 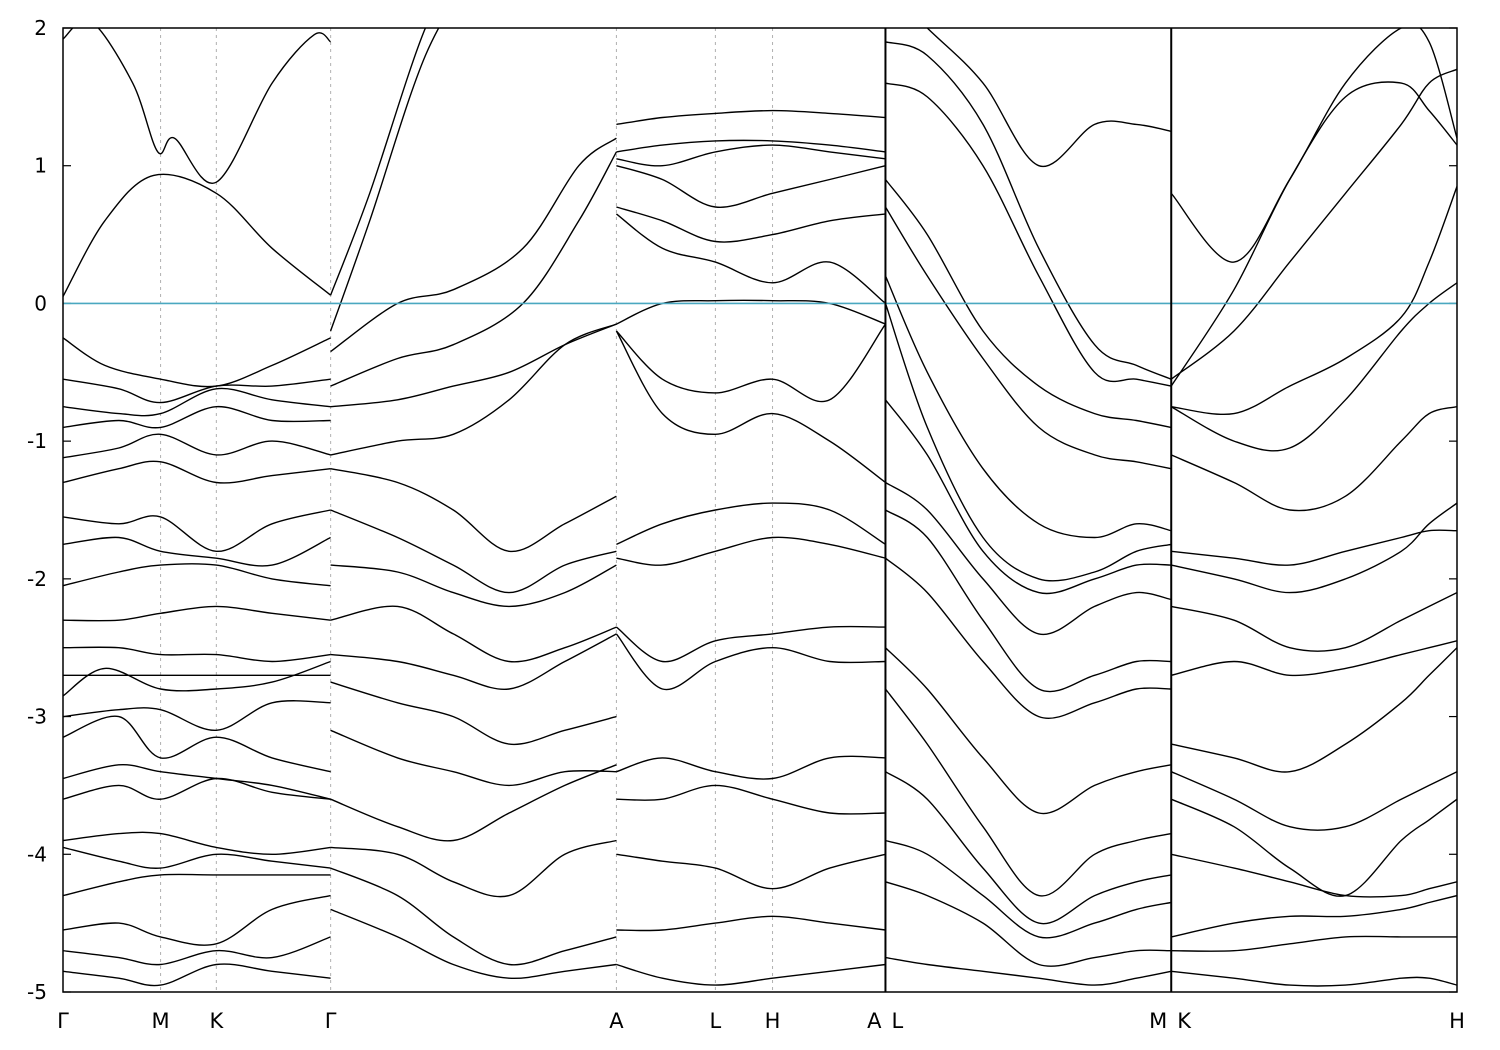 I want to click on y-tick-label: -2, so click(x=37, y=579).